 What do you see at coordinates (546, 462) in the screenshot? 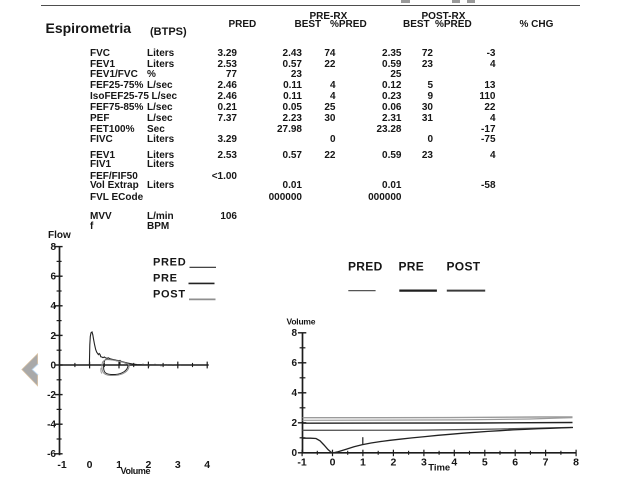
I see `svg-text: 7` at bounding box center [546, 462].